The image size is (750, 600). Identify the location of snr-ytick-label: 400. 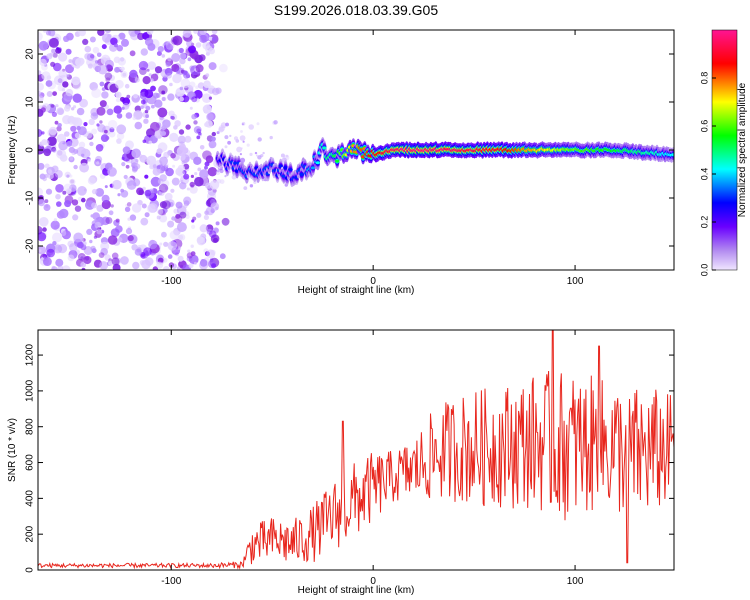
(30, 498).